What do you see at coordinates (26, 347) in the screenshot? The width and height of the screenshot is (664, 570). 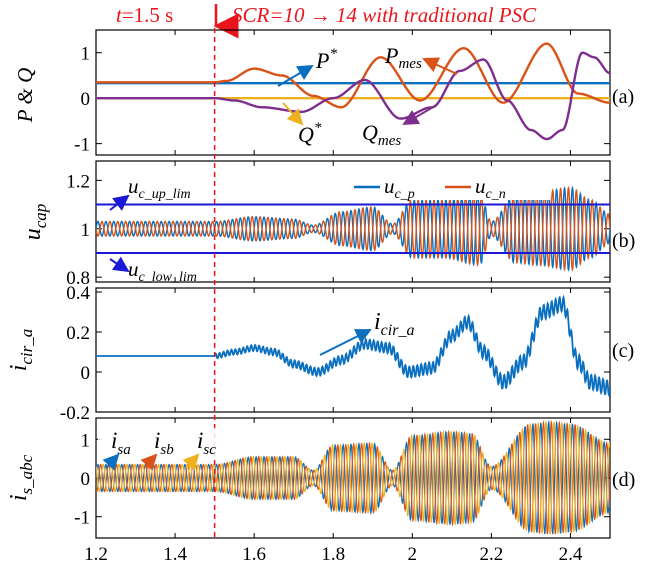 I see `panel-c-ylabel-sub: cir_a` at bounding box center [26, 347].